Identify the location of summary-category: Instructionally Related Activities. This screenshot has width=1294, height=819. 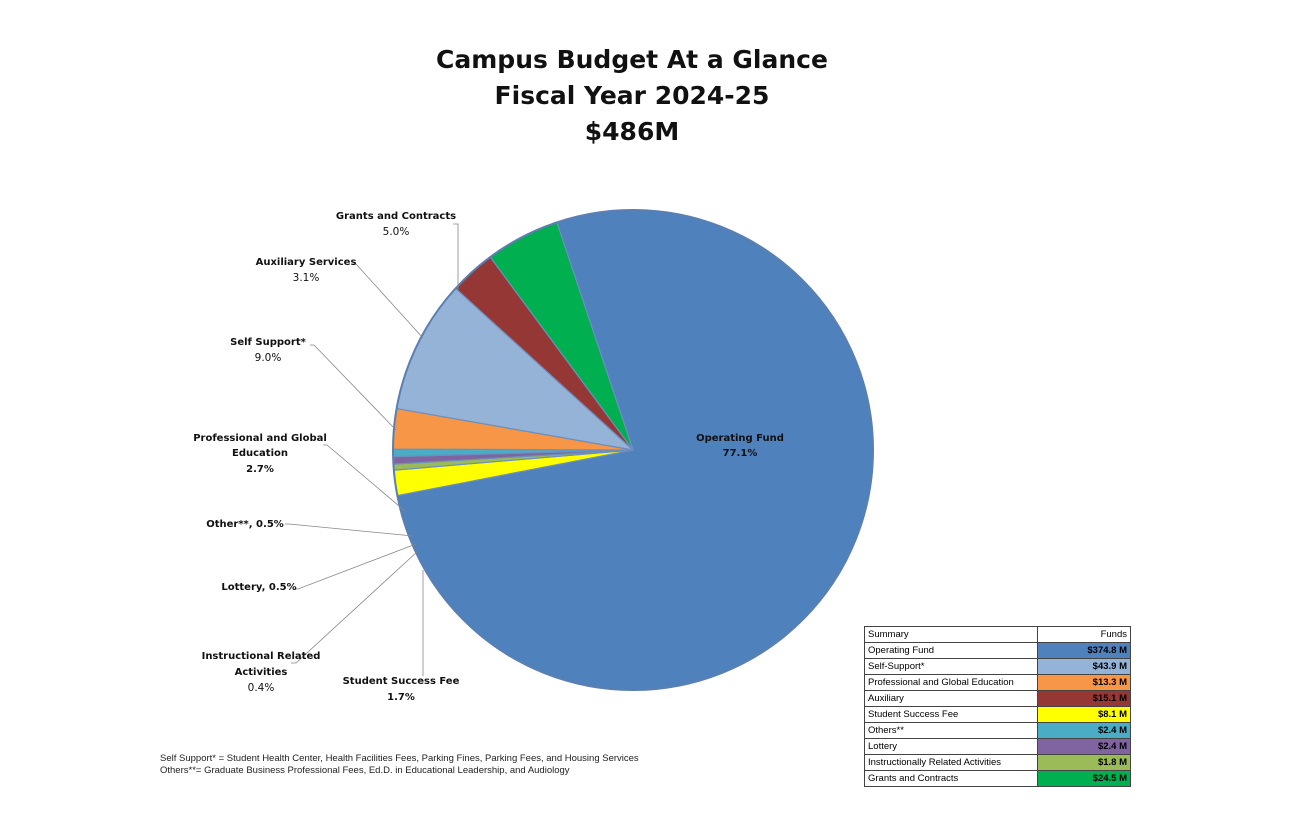
(951, 762).